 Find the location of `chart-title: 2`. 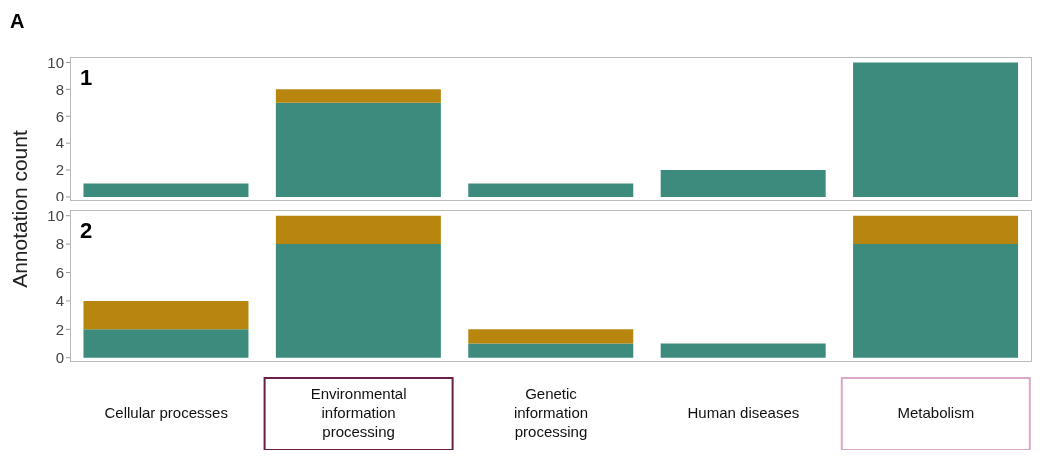

chart-title: 2 is located at coordinates (86, 231).